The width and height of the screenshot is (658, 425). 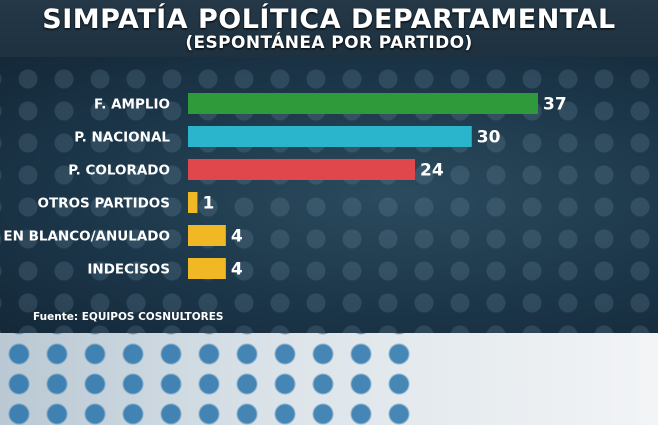 What do you see at coordinates (363, 103) in the screenshot?
I see `bar-f-amplio` at bounding box center [363, 103].